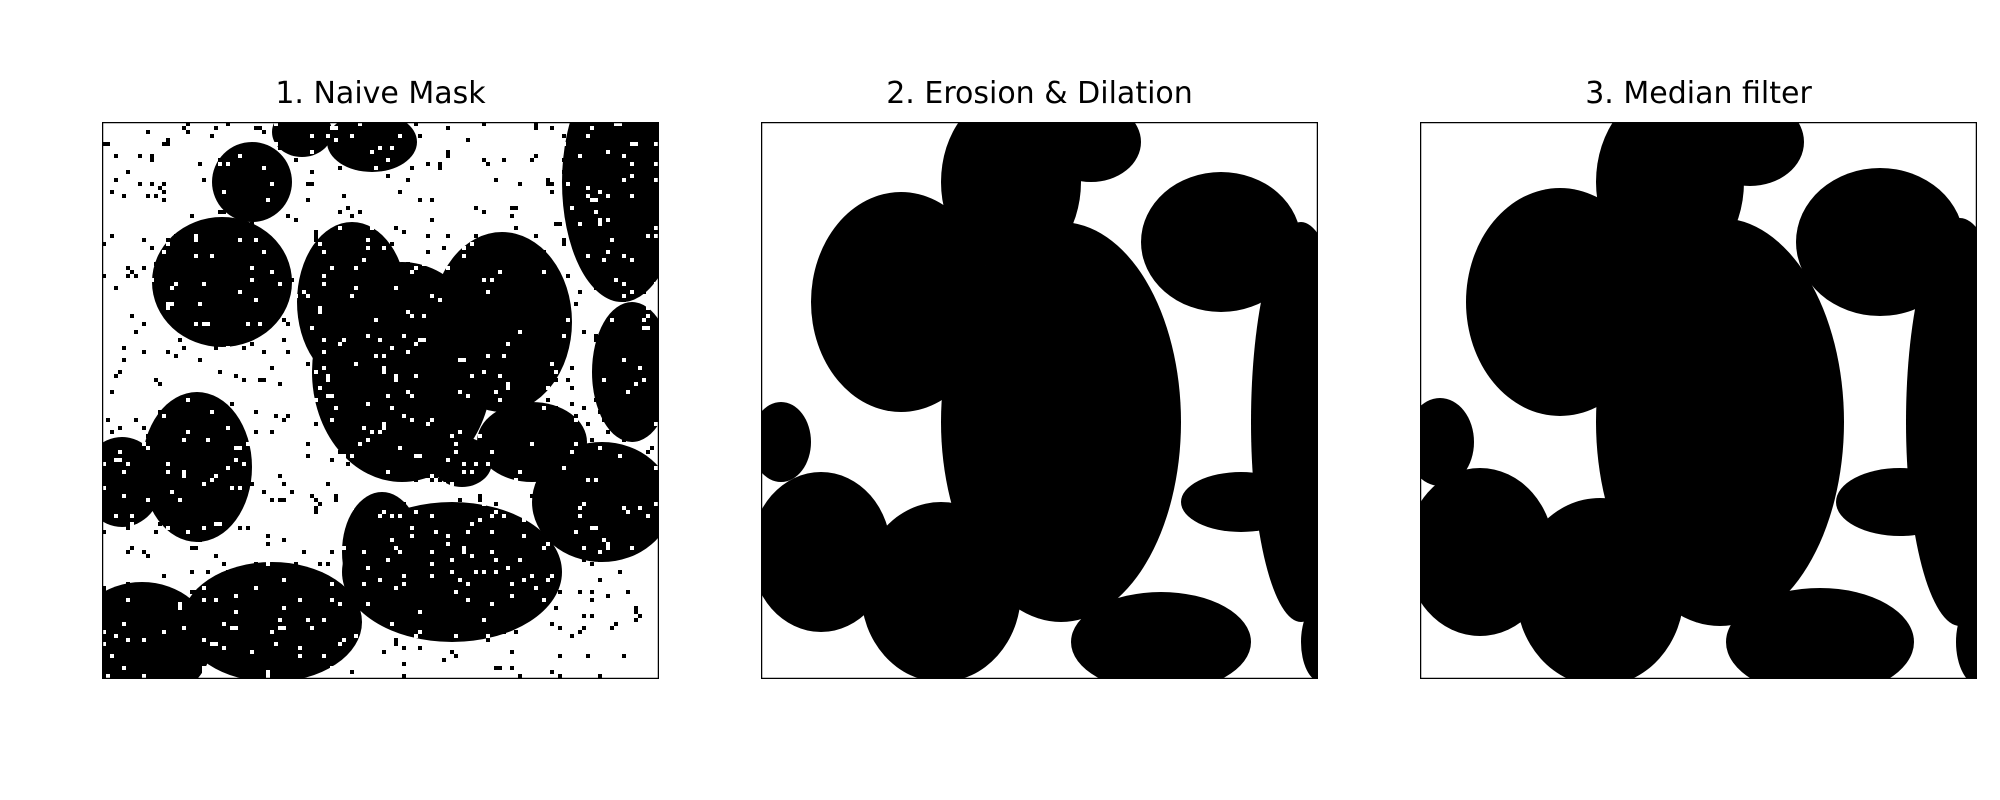 The height and width of the screenshot is (800, 2000). Describe the element at coordinates (380, 93) in the screenshot. I see `panel-title: 1. Naive Mask` at that location.